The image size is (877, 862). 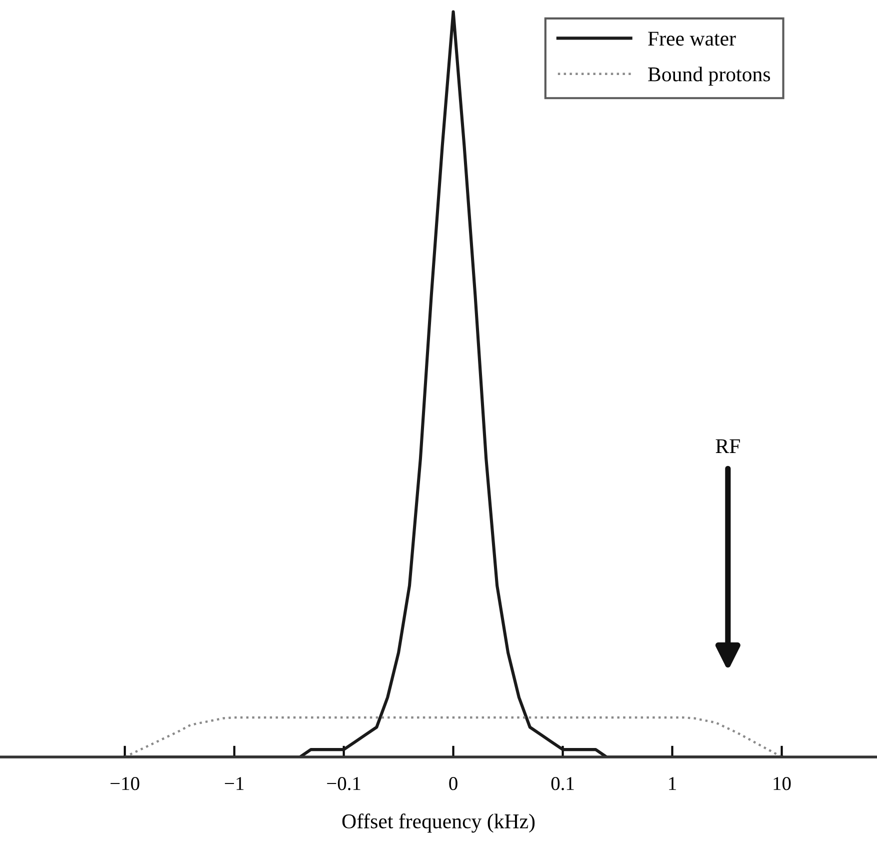 I want to click on annotation: RF, so click(x=728, y=446).